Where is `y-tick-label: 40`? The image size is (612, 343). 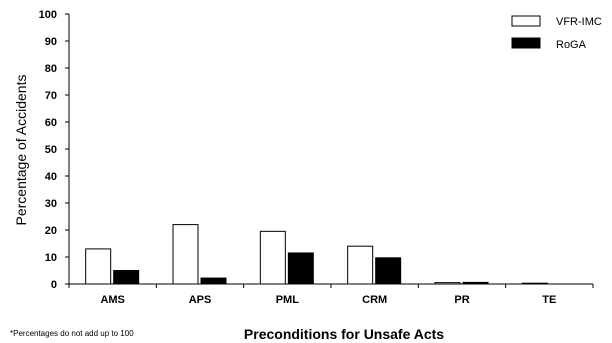 y-tick-label: 40 is located at coordinates (51, 177).